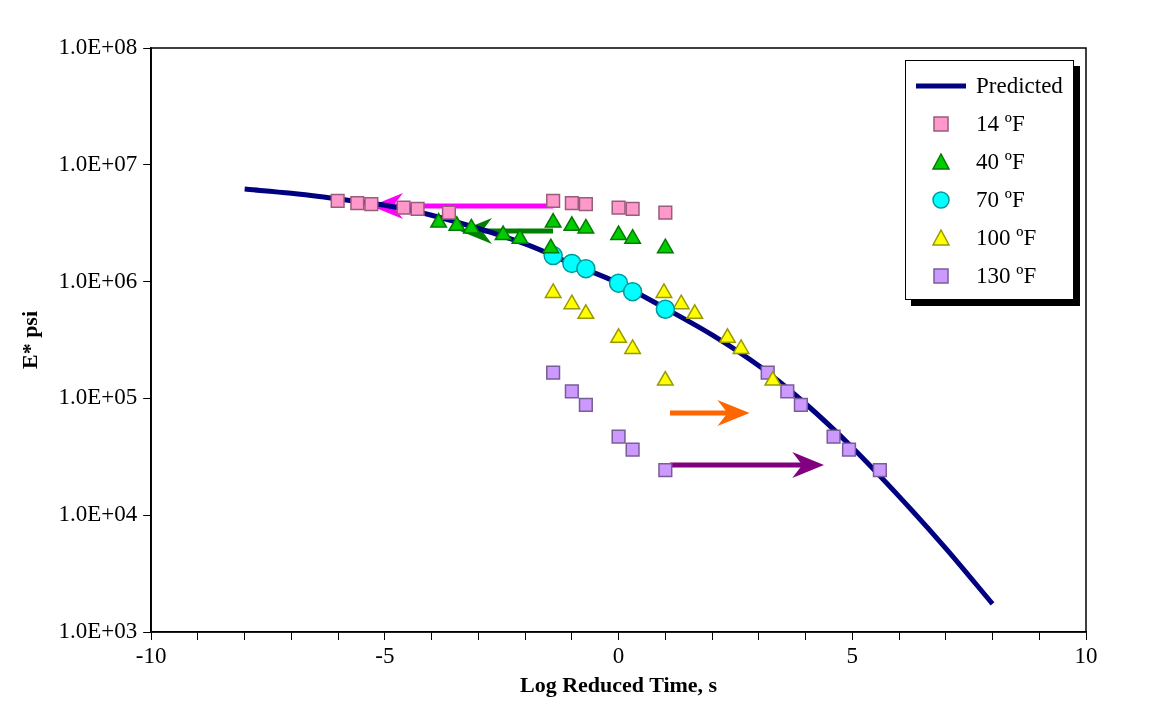 This screenshot has height=708, width=1156. I want to click on legend-label: Predicted, so click(1019, 86).